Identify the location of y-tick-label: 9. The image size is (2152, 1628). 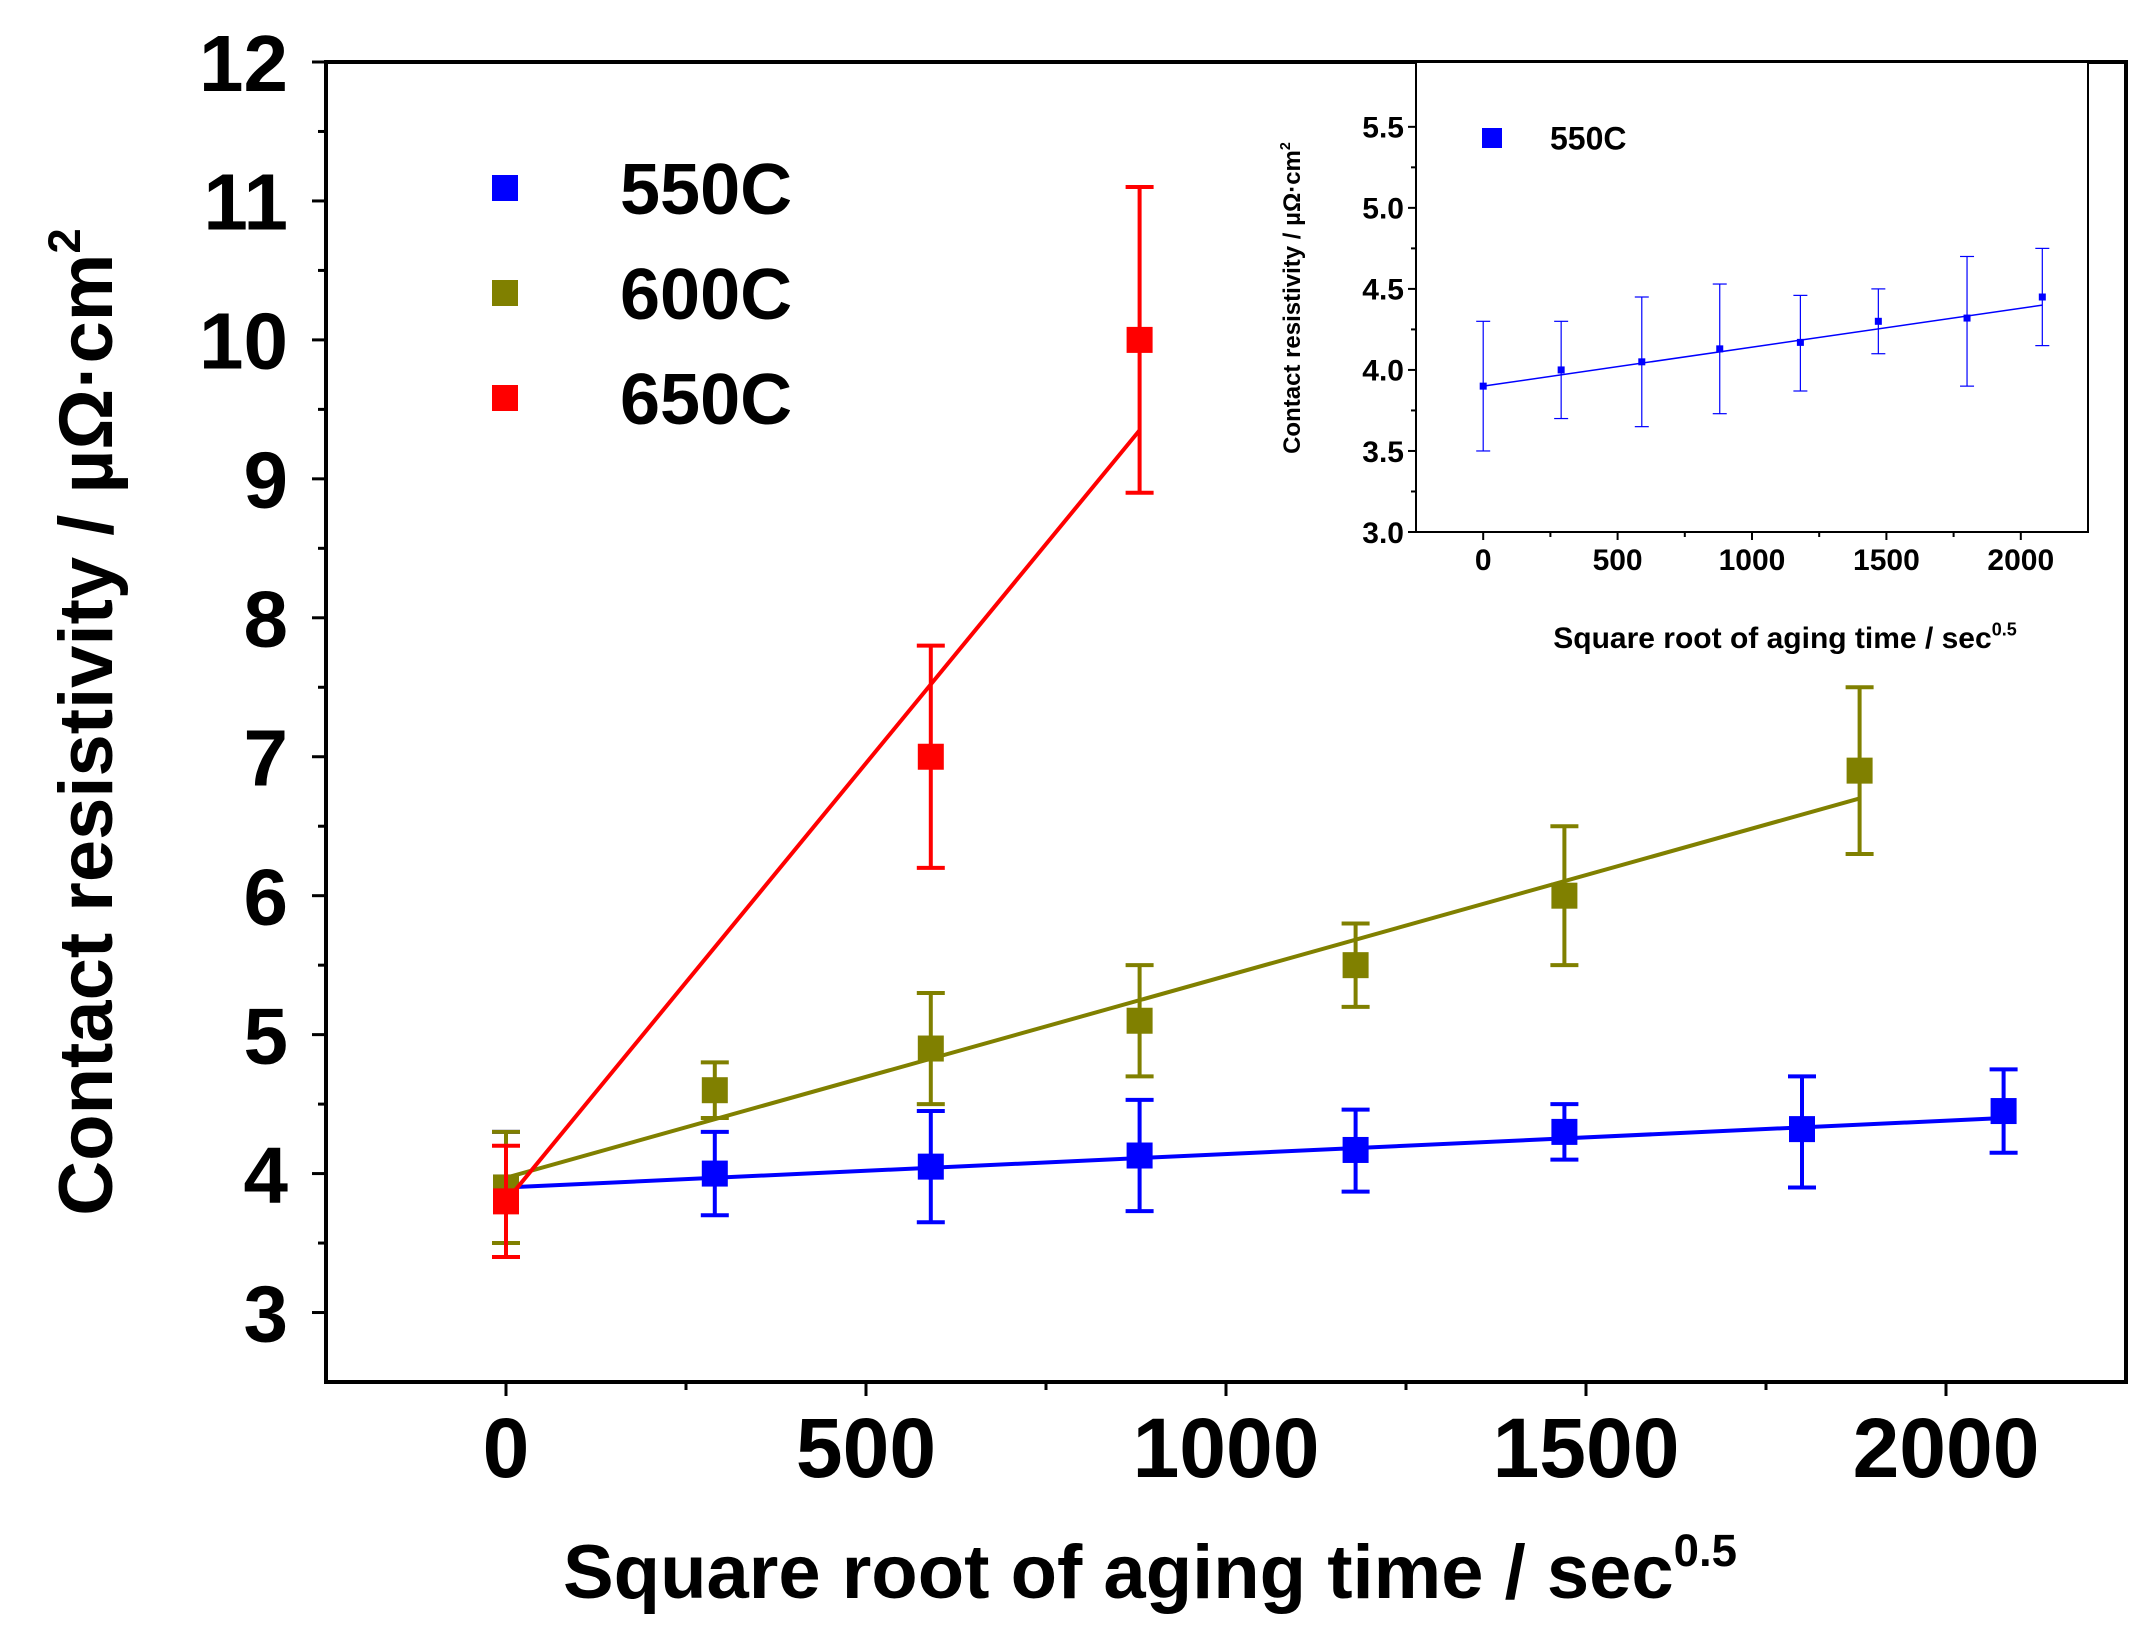
(266, 480).